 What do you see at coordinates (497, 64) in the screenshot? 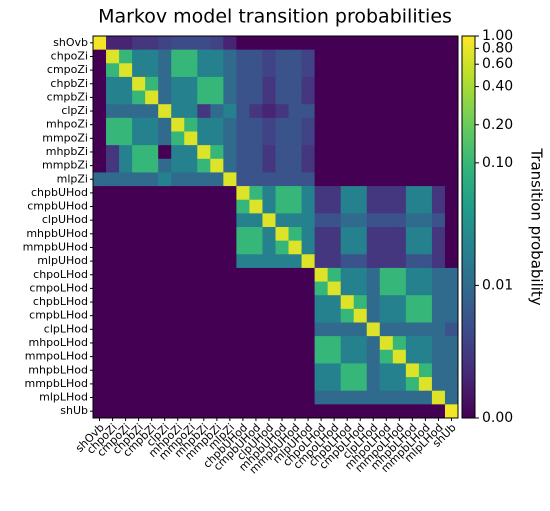
I see `colorbar-tick-label: 0.60` at bounding box center [497, 64].